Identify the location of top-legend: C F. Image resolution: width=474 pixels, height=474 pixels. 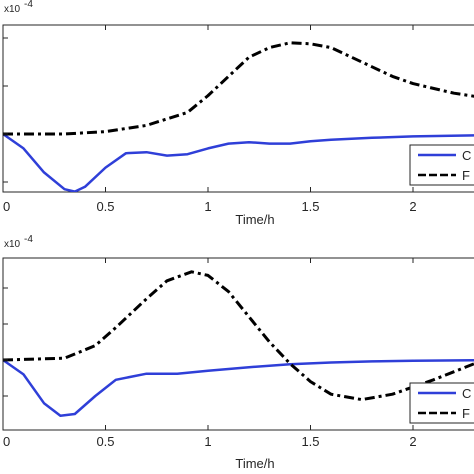
(441, 165).